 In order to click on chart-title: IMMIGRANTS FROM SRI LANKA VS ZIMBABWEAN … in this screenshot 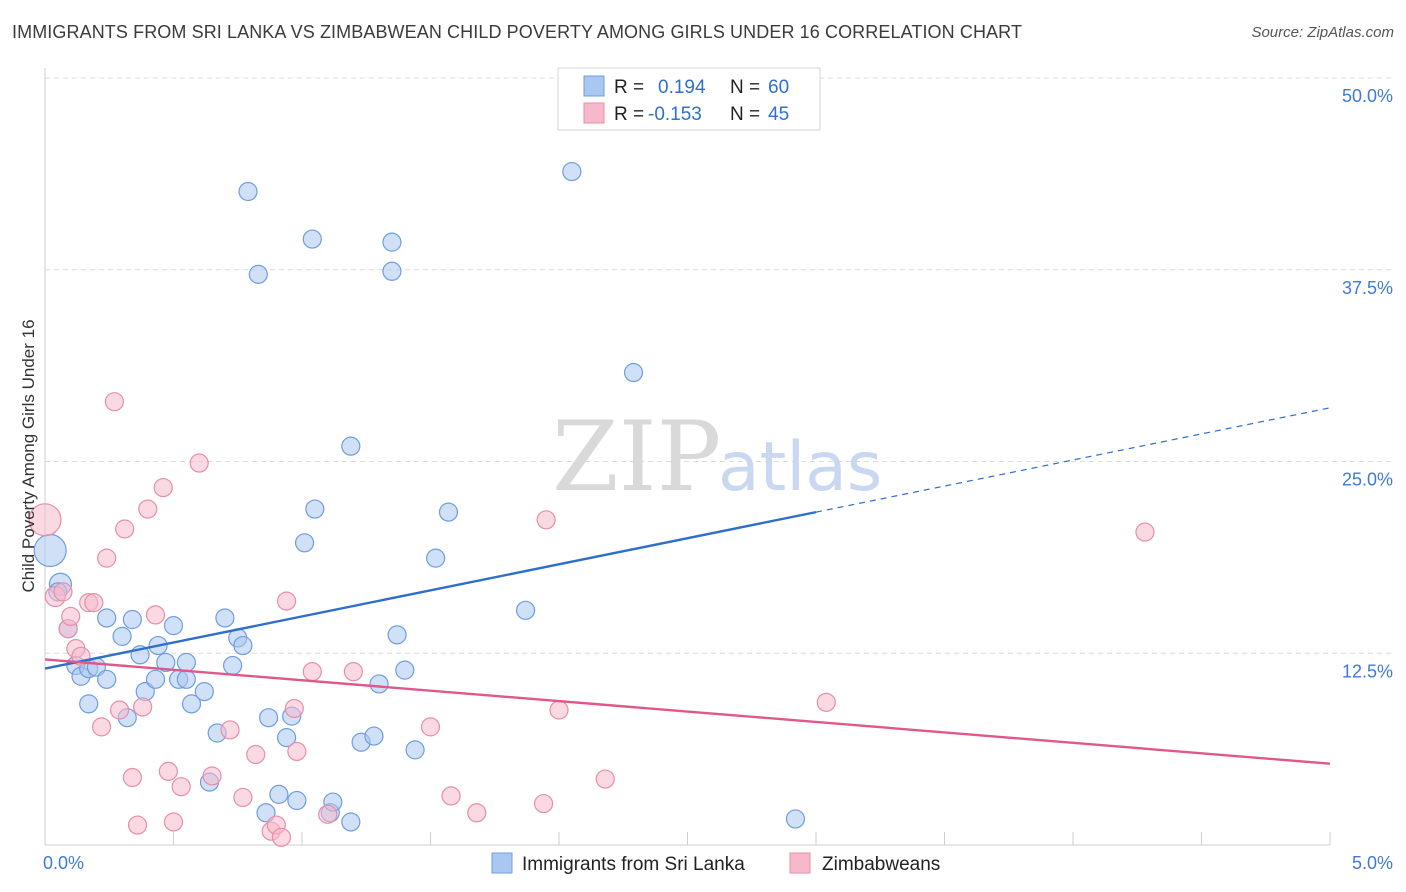, I will do `click(517, 32)`.